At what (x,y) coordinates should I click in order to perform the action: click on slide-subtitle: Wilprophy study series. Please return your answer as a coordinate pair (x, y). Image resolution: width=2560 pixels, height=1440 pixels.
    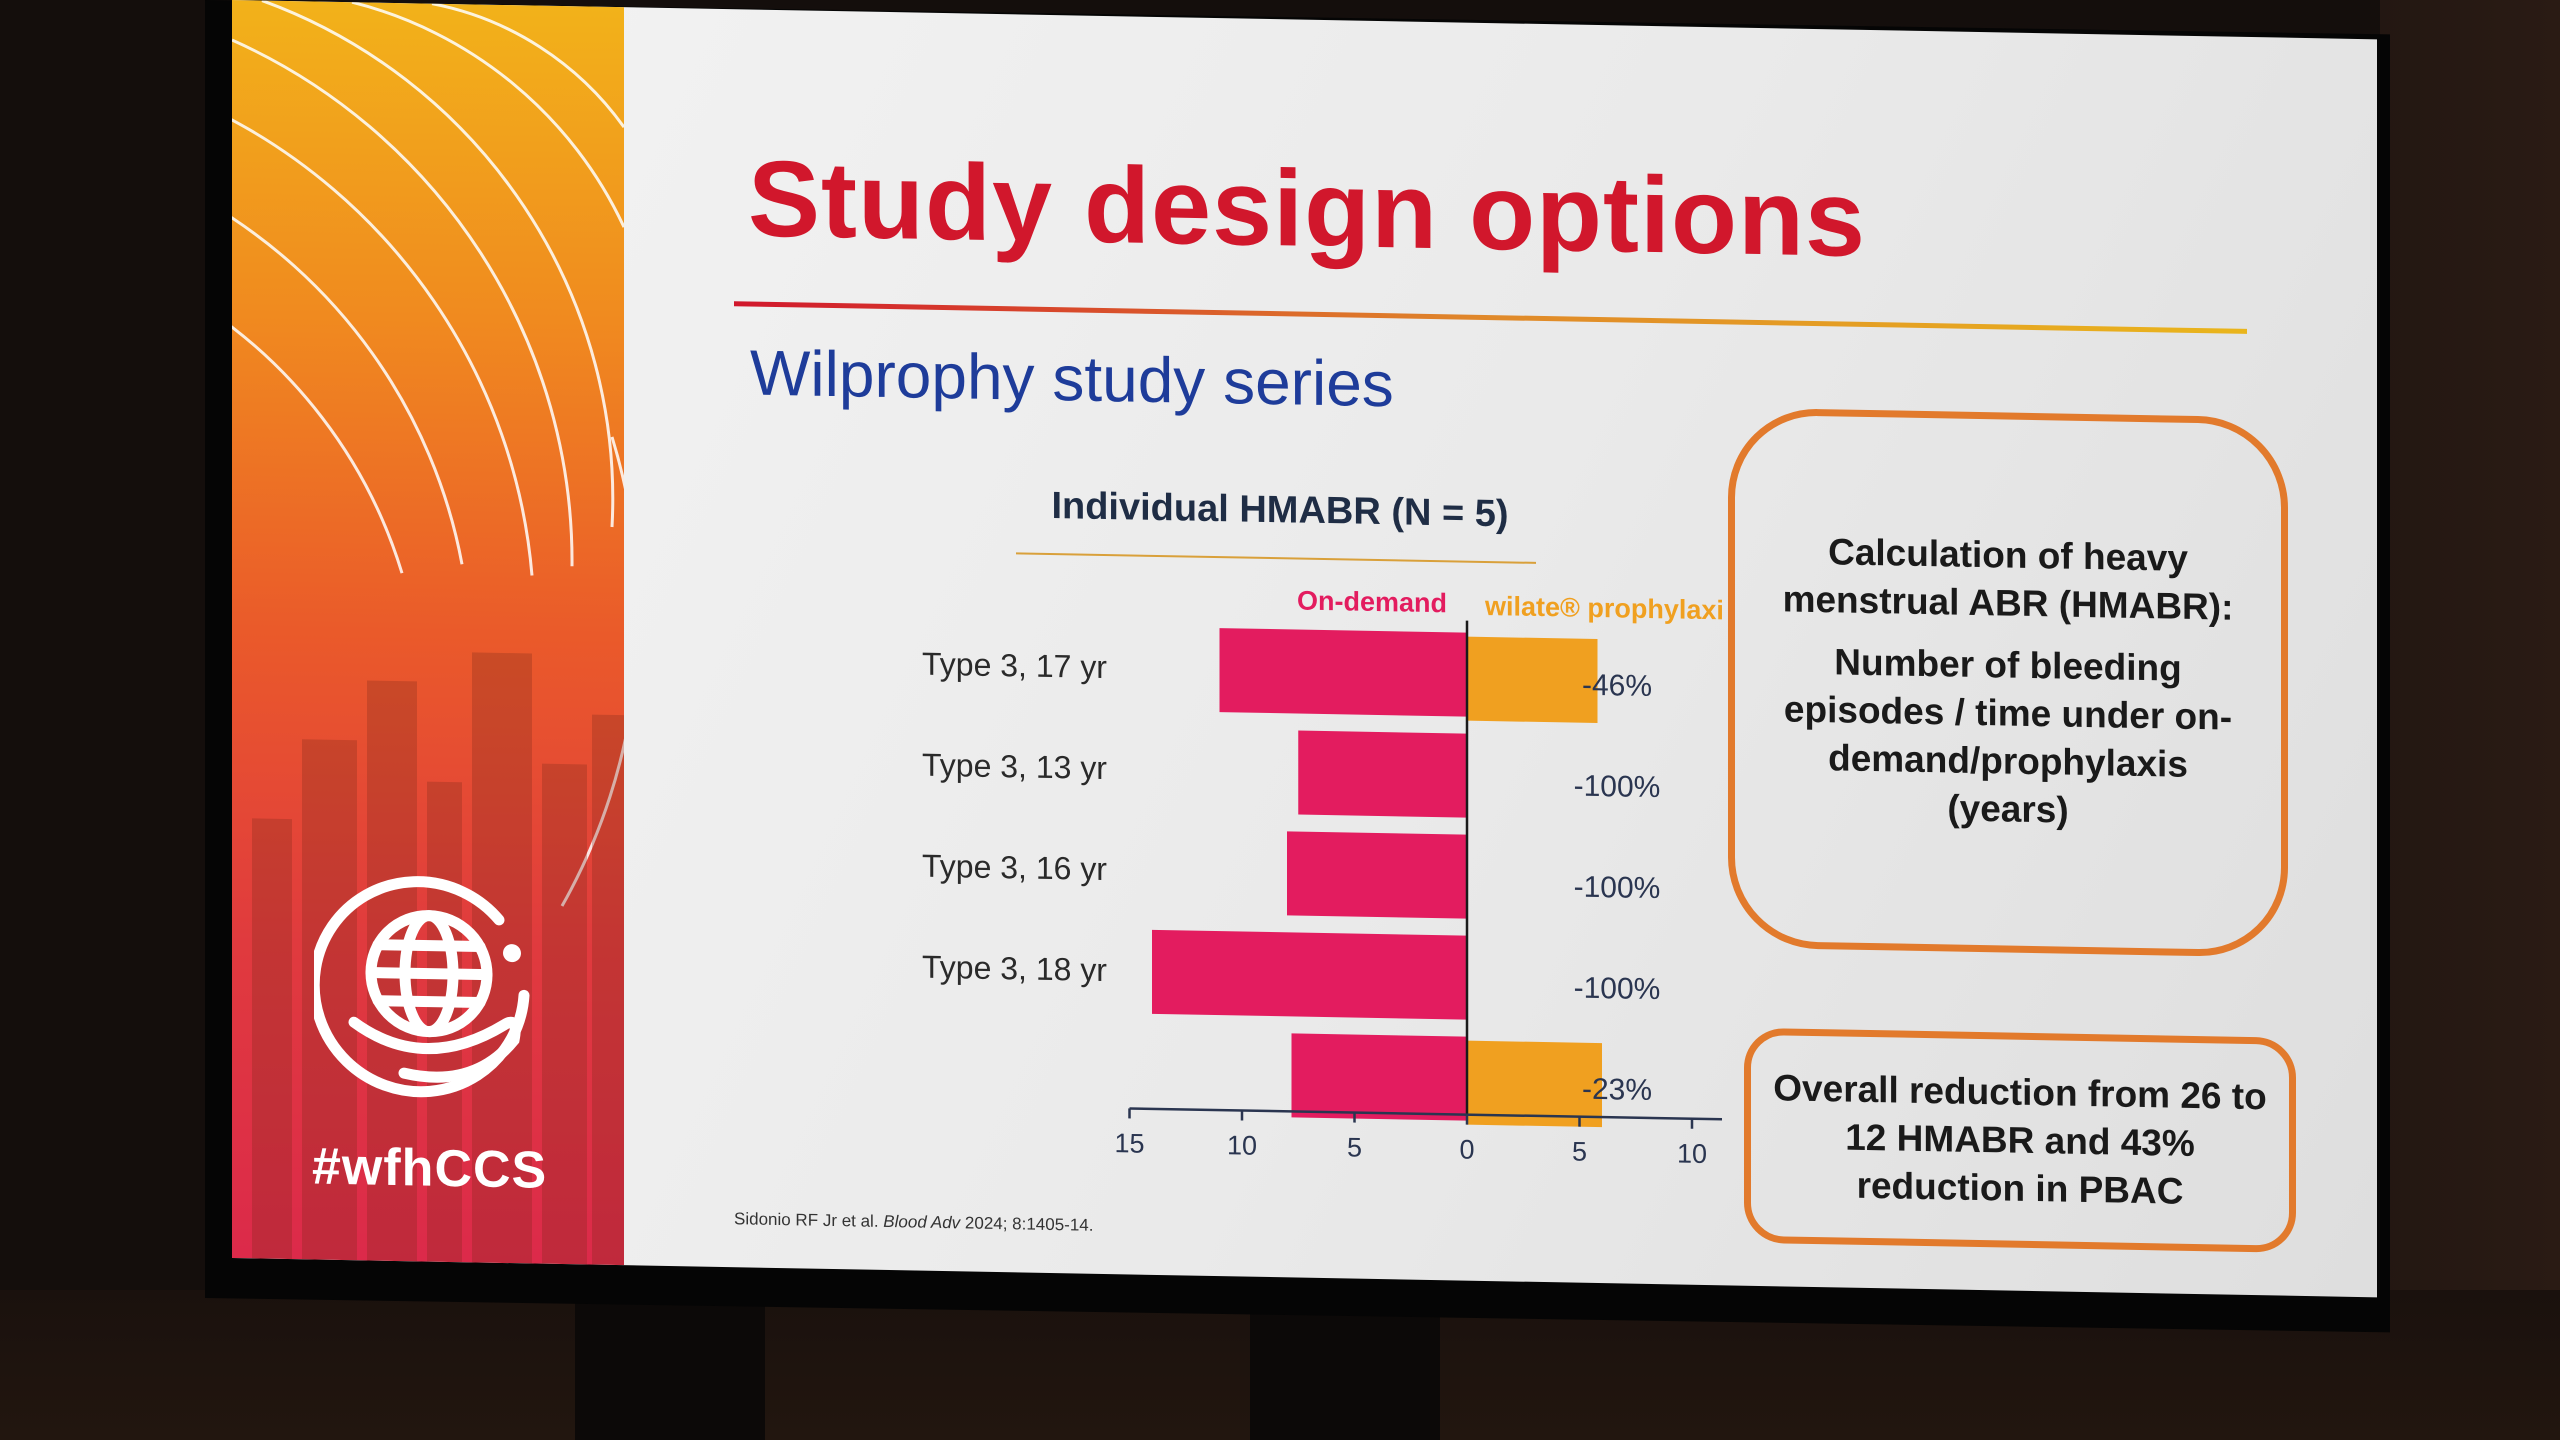
    Looking at the image, I should click on (1072, 378).